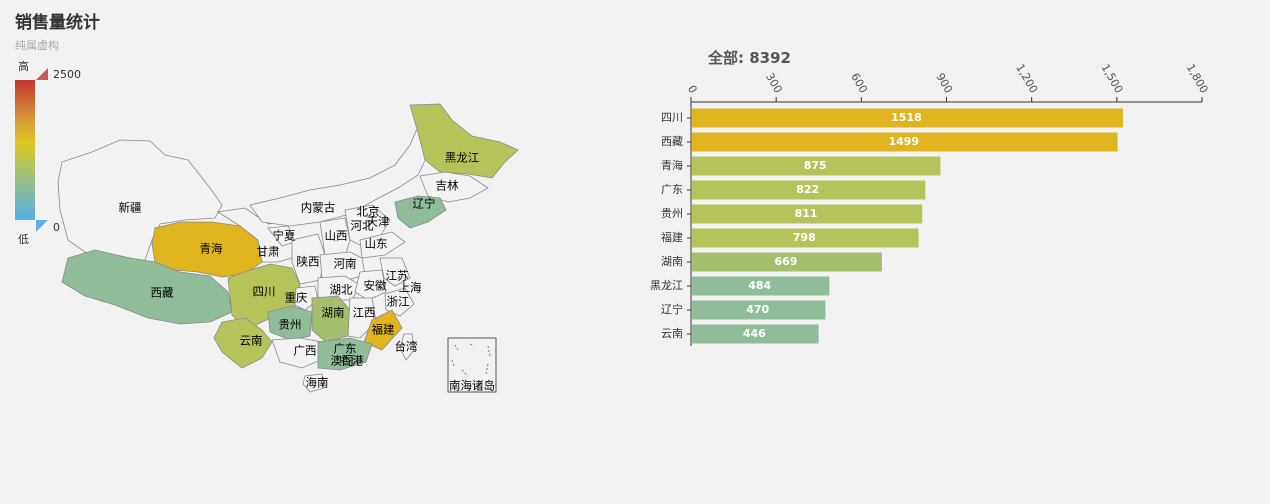 This screenshot has height=504, width=1270. What do you see at coordinates (42, 226) in the screenshot?
I see `visual-map-min-handle` at bounding box center [42, 226].